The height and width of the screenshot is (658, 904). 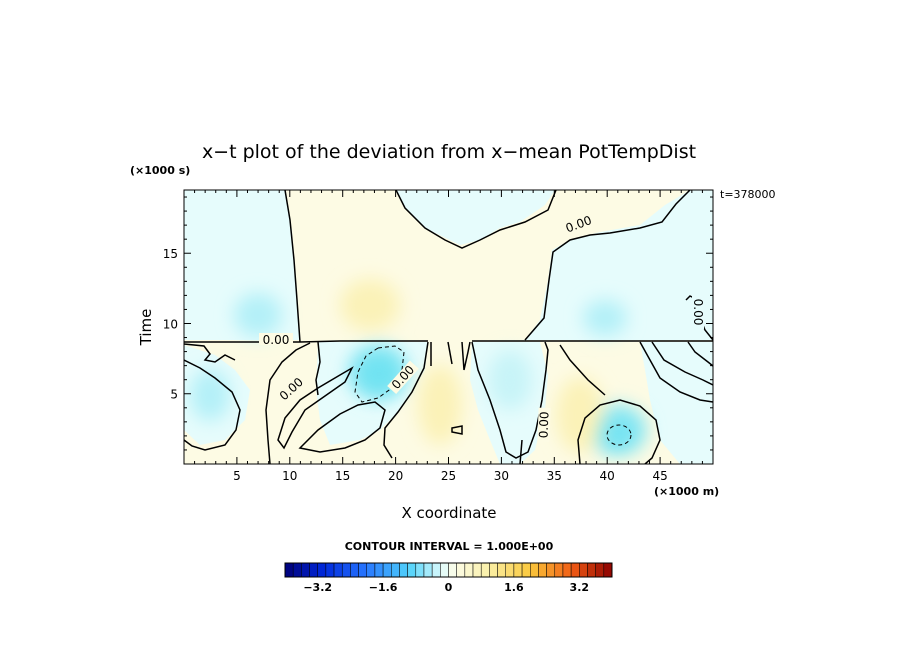 I want to click on colorbar-tick-label: 0, so click(x=449, y=587).